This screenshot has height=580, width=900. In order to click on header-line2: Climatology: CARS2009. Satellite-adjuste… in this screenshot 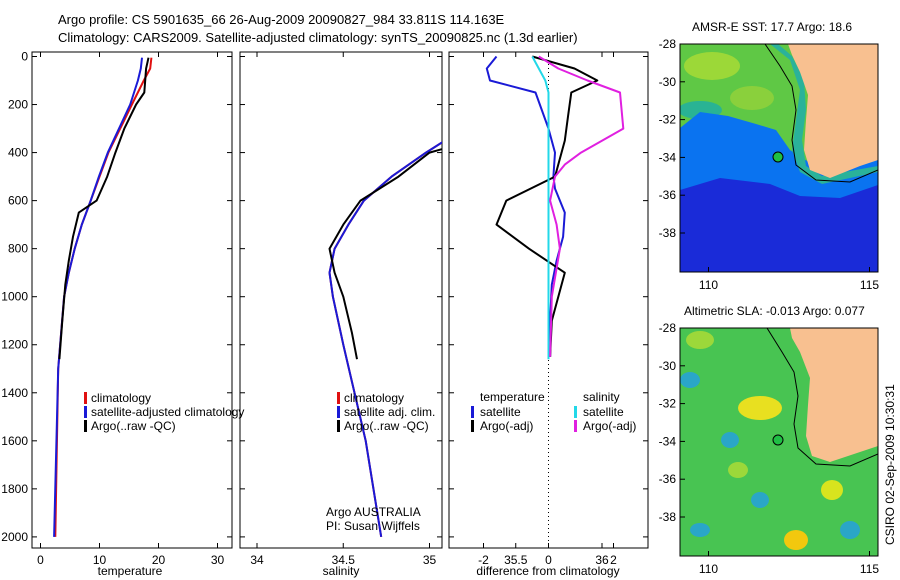, I will do `click(318, 37)`.